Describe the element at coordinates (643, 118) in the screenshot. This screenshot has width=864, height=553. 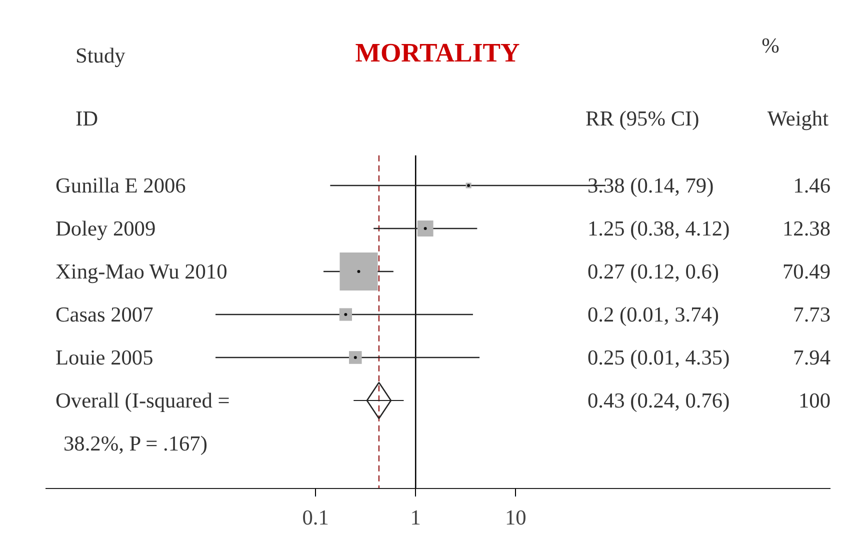
I see `text: RR (95% CI)` at that location.